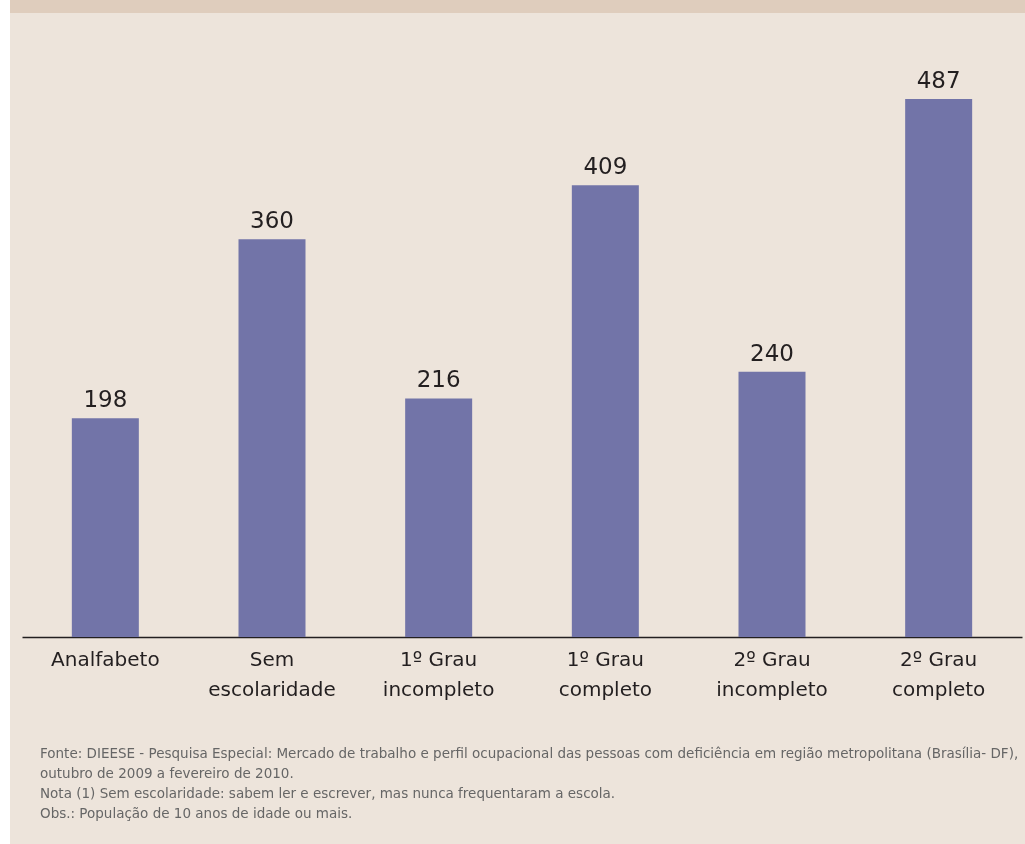  What do you see at coordinates (272, 673) in the screenshot?
I see `x-tick-label: Sem escolaridade` at bounding box center [272, 673].